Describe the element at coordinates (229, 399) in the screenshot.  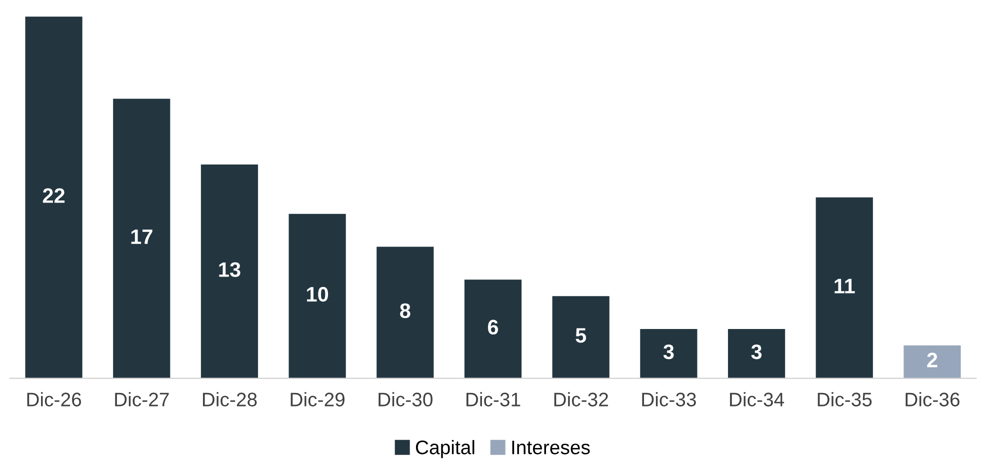
I see `x-tick-label: Dic-28` at that location.